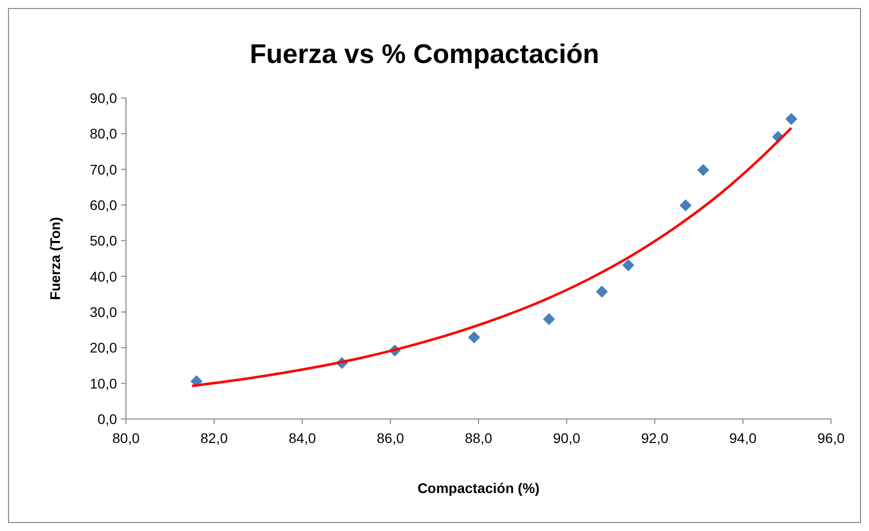 The width and height of the screenshot is (869, 531). What do you see at coordinates (390, 438) in the screenshot?
I see `x-tick-label: 86,0` at bounding box center [390, 438].